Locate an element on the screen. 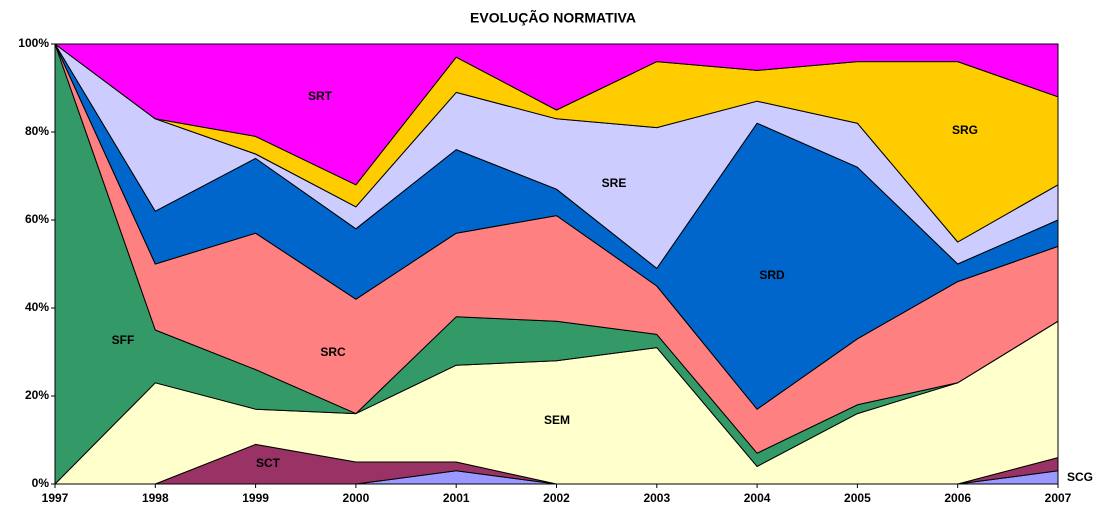  x-tick-label: 2000 is located at coordinates (356, 498).